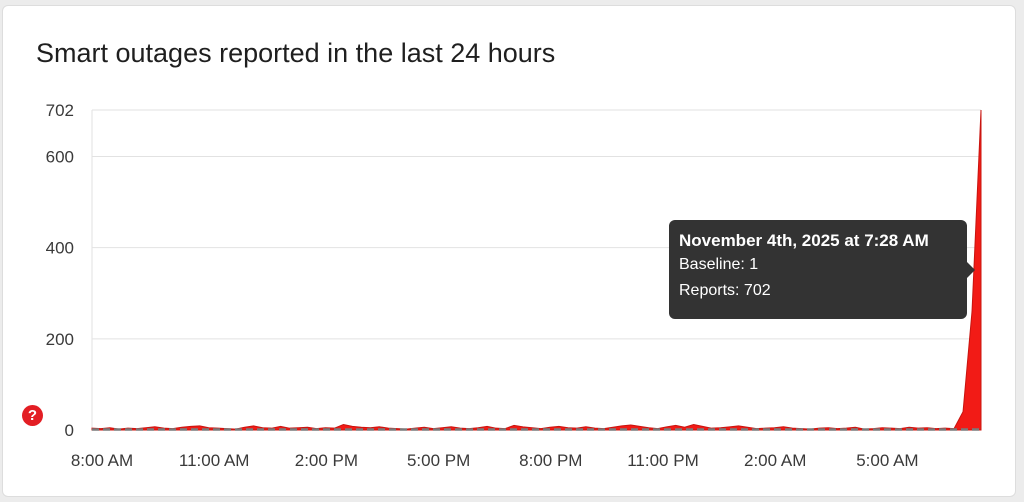  What do you see at coordinates (102, 460) in the screenshot?
I see `x-tick-label: 8:00 AM` at bounding box center [102, 460].